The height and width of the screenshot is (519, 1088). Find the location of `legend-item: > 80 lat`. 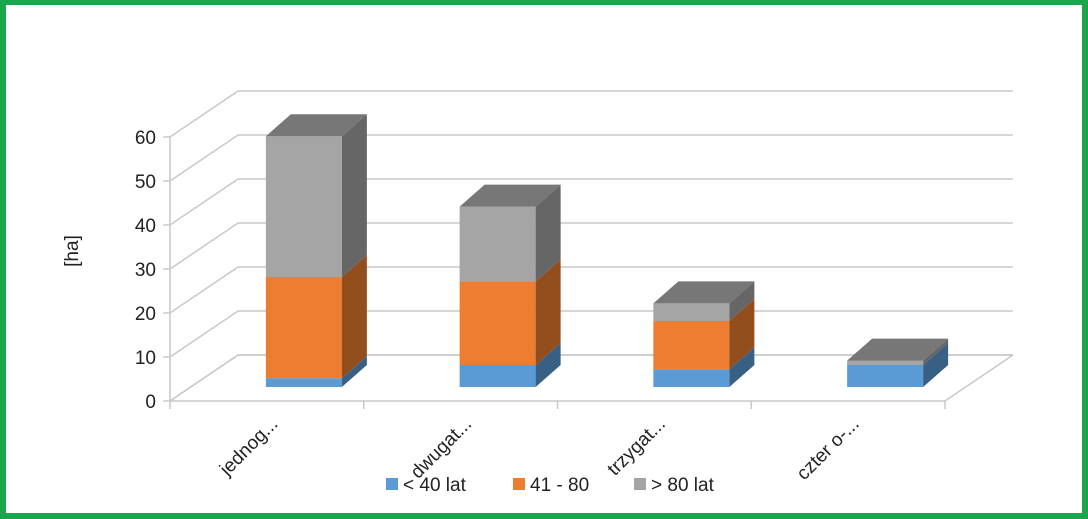

legend-item: > 80 lat is located at coordinates (674, 485).